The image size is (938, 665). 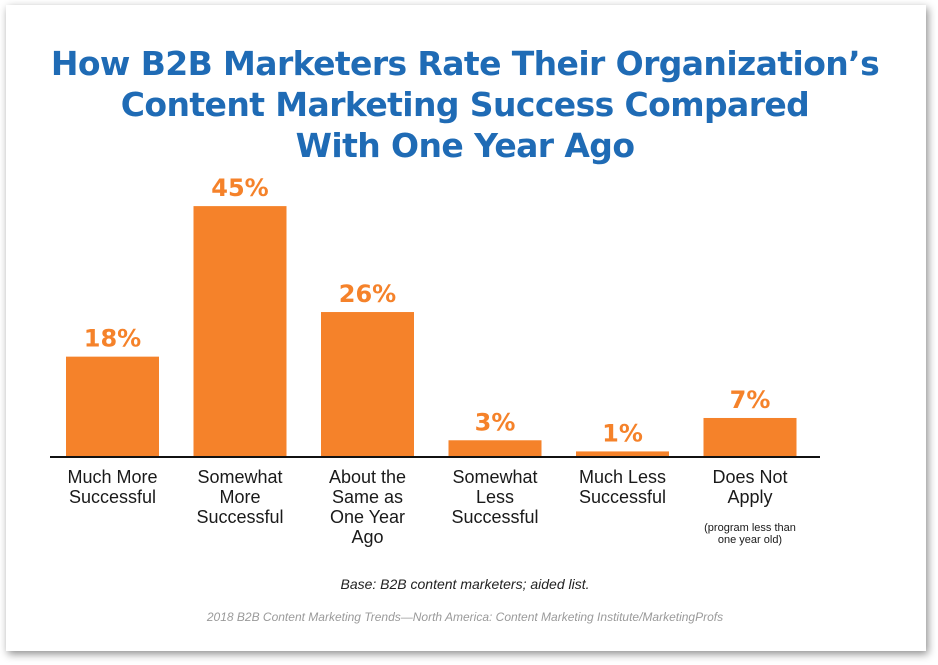 I want to click on category-note: one year old), so click(x=750, y=540).